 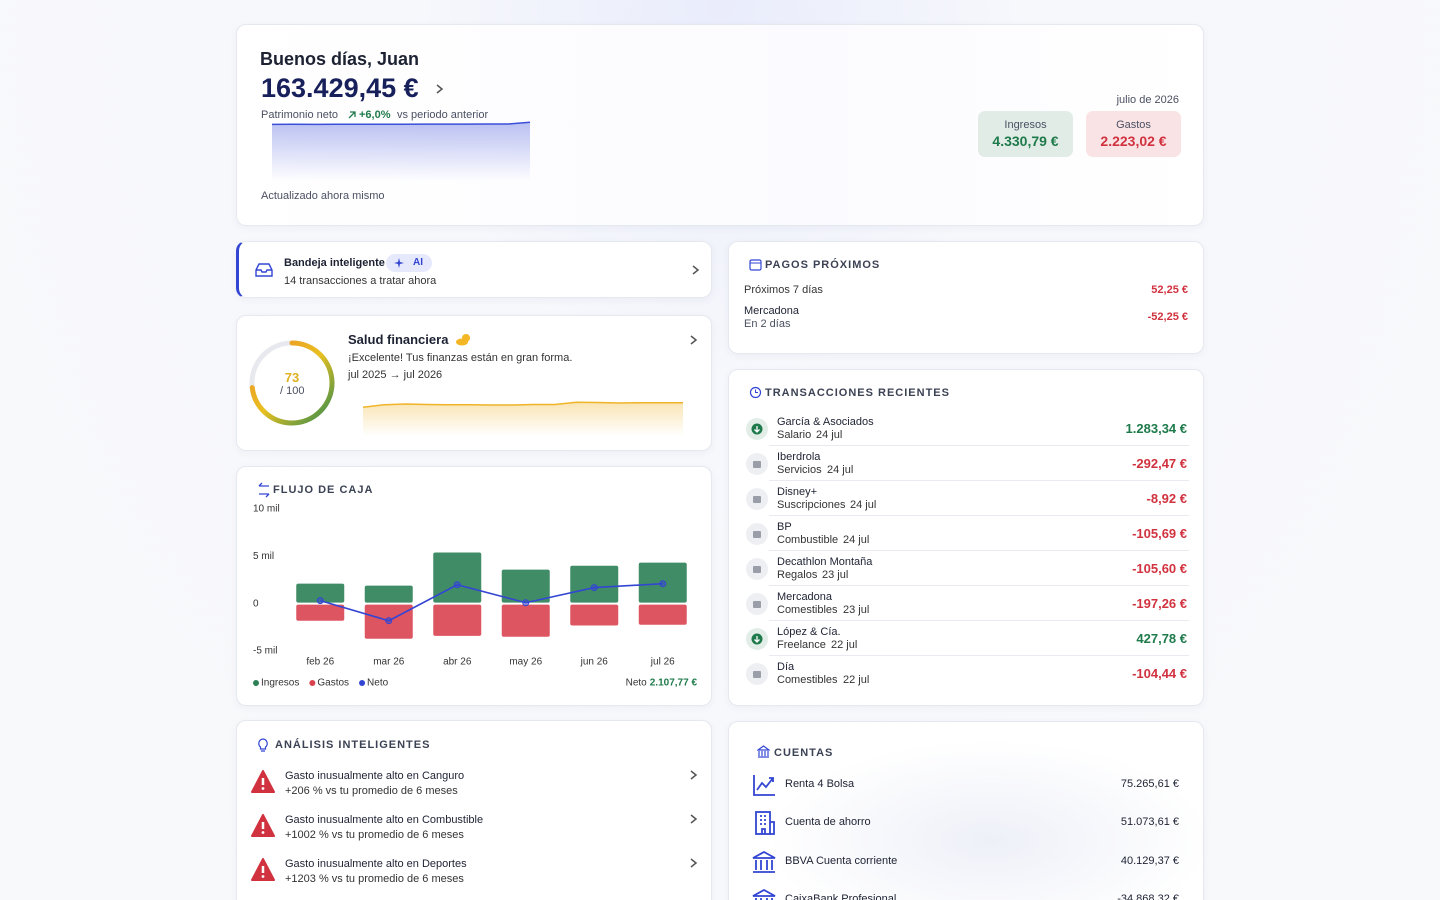 I want to click on ai-badge-text: AI, so click(x=418, y=262).